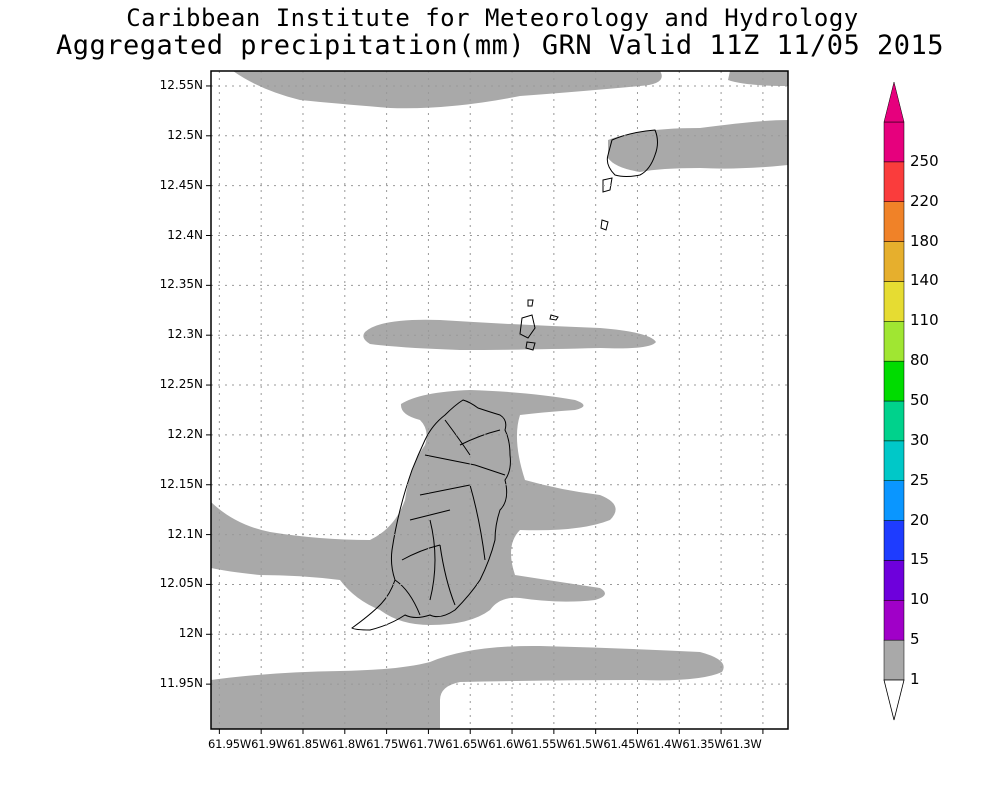  What do you see at coordinates (920, 360) in the screenshot?
I see `colorbar-label: 80` at bounding box center [920, 360].